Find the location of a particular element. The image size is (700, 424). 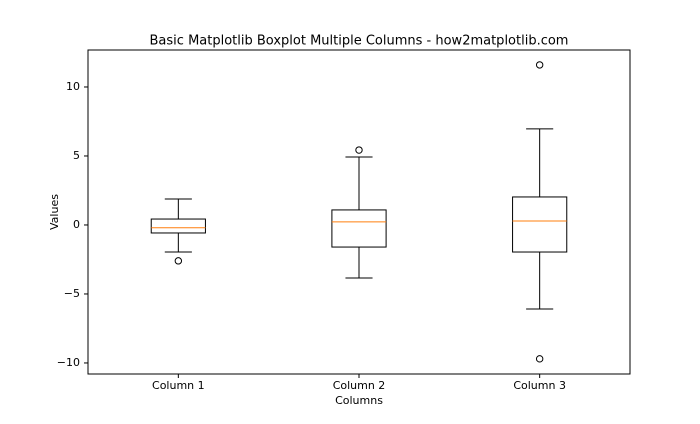

y-tick-label: 10 is located at coordinates (73, 86).